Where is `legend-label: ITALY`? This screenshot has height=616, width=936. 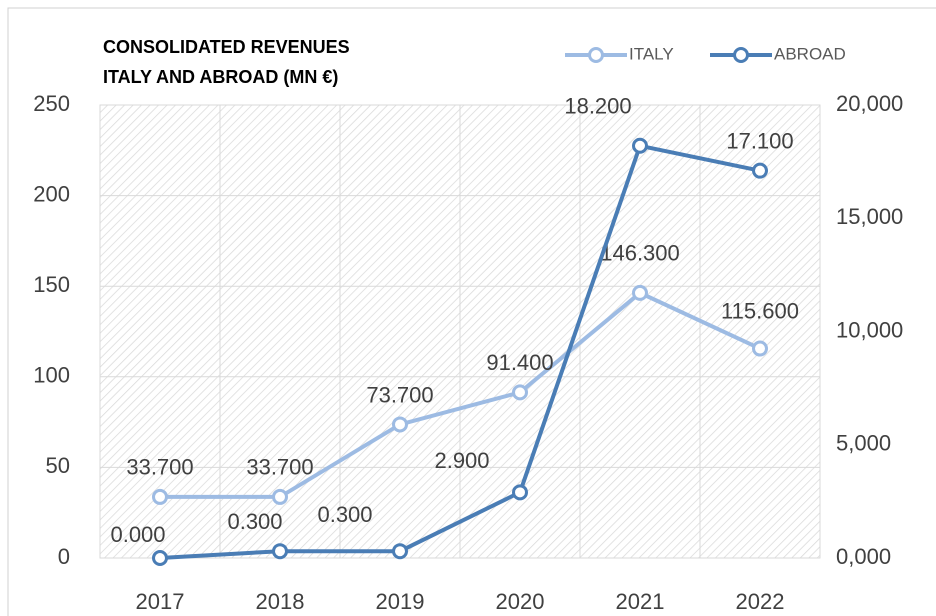 legend-label: ITALY is located at coordinates (651, 53).